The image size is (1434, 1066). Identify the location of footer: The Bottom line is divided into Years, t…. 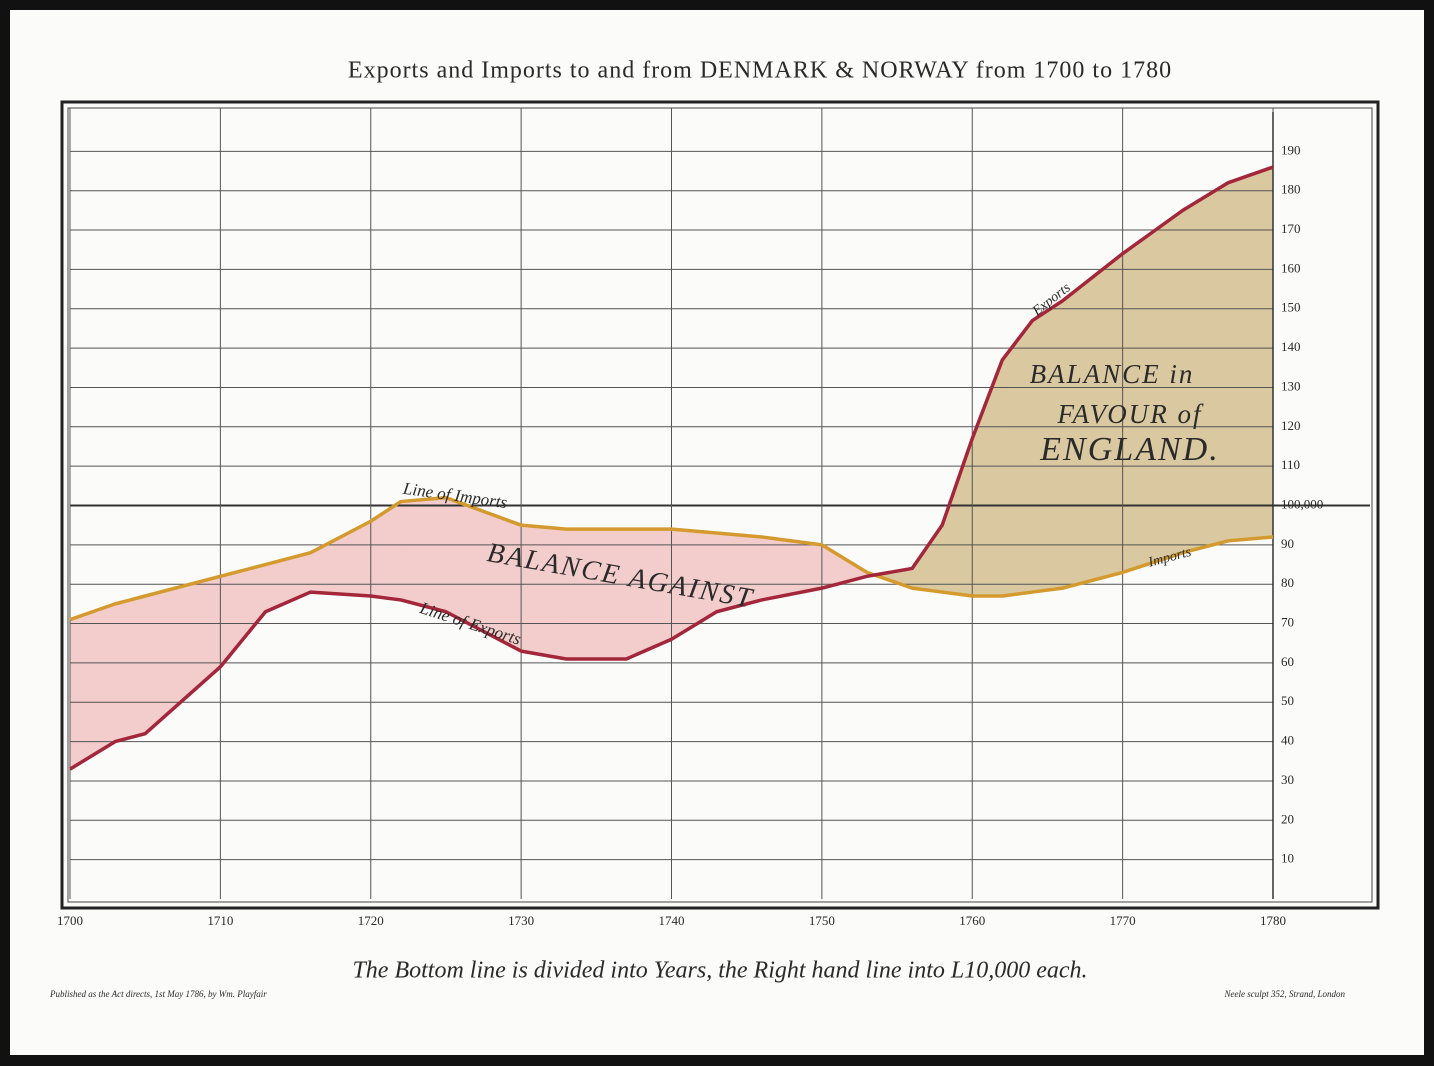
(719, 971).